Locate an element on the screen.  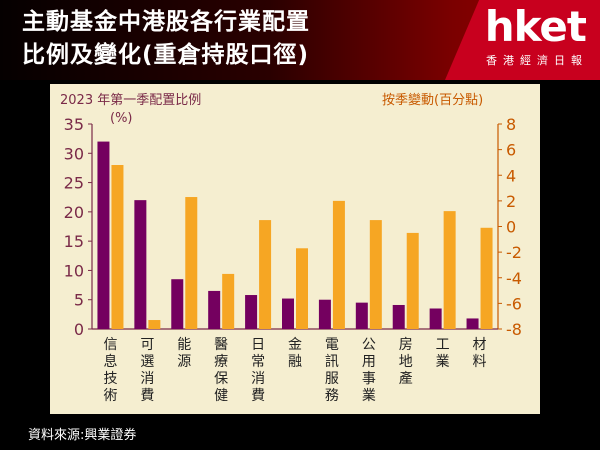
category-label-char: 源 is located at coordinates (184, 362).